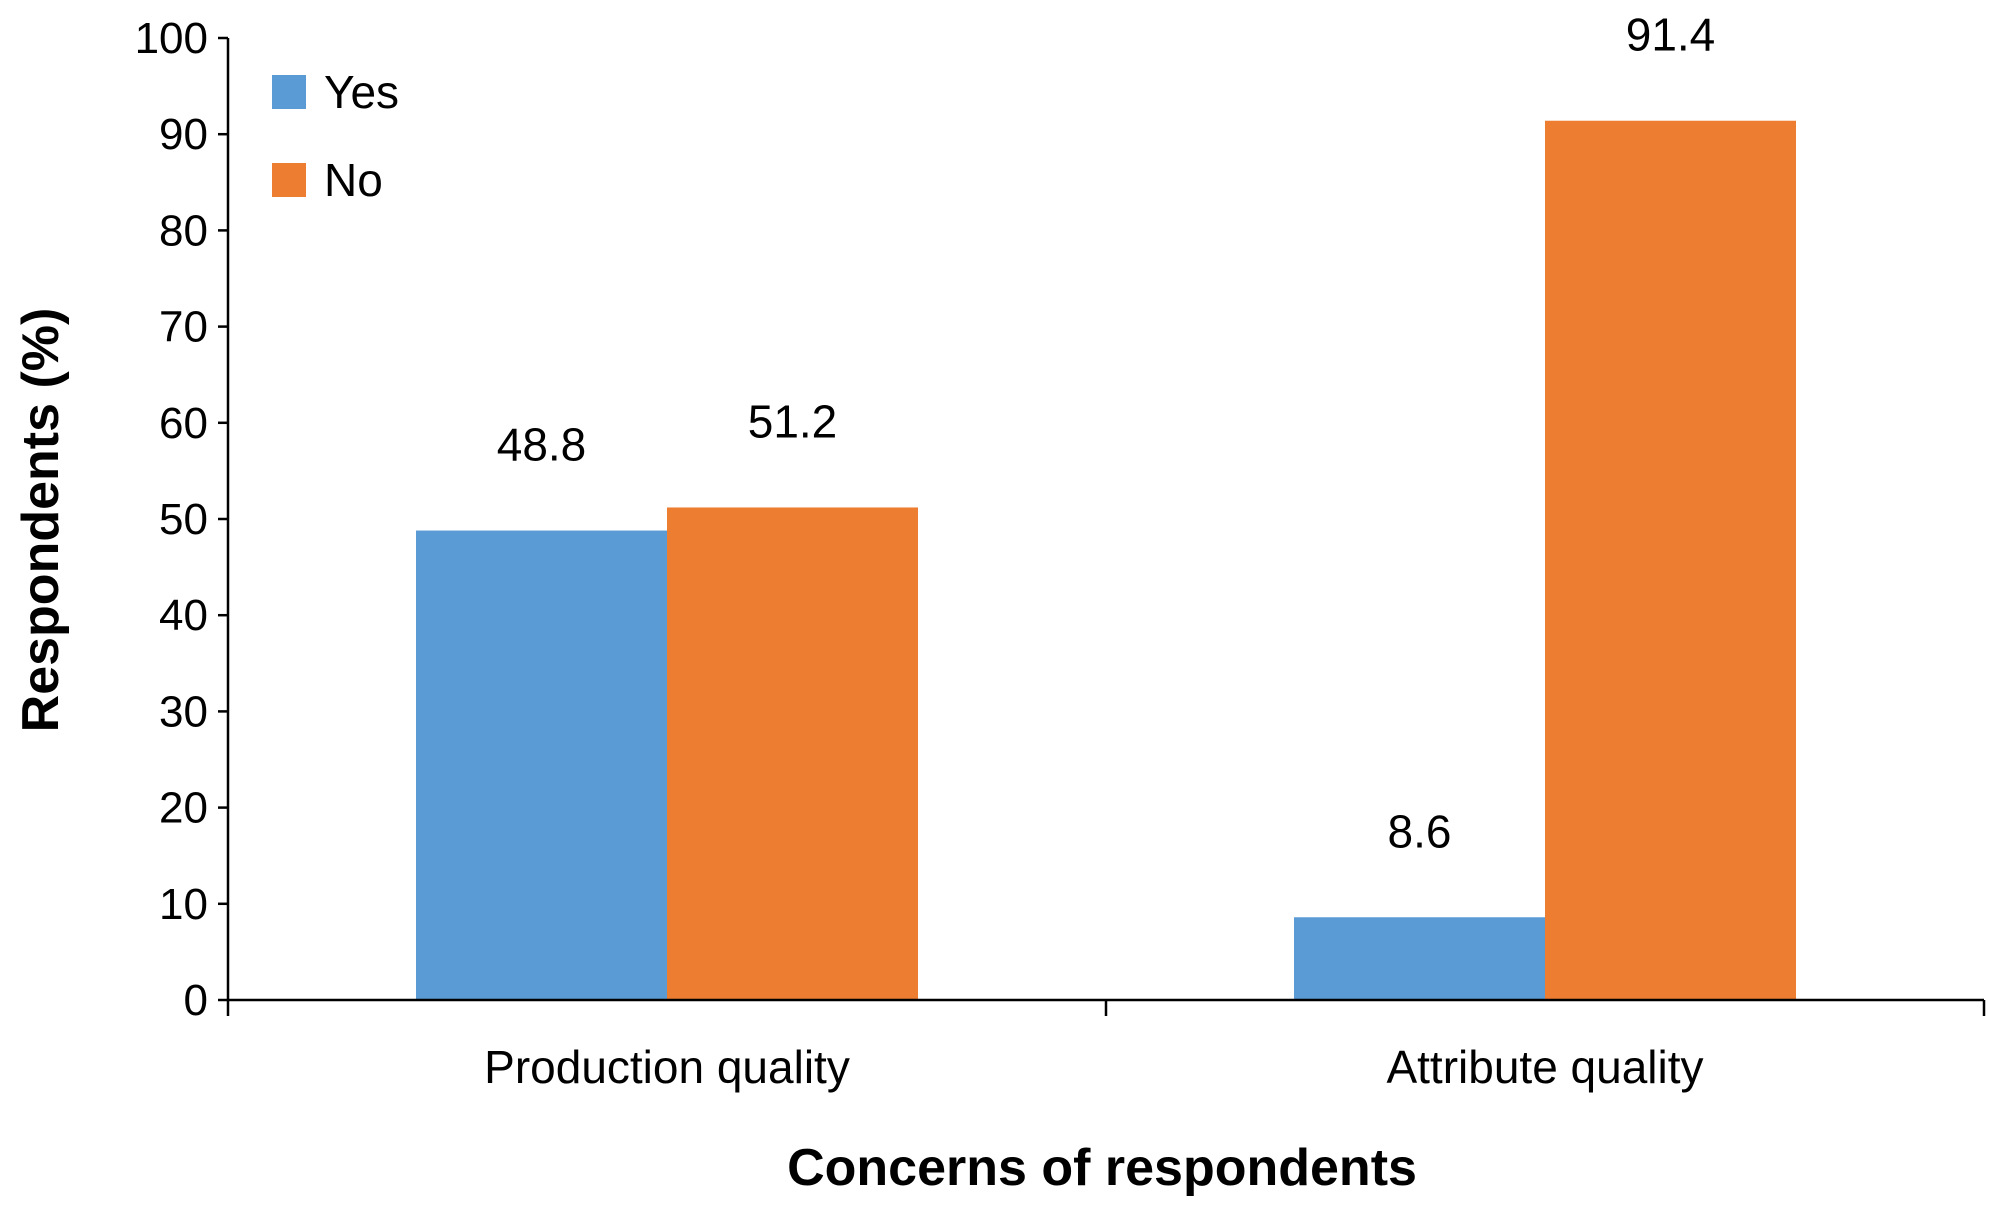 The image size is (1992, 1213). Describe the element at coordinates (183, 904) in the screenshot. I see `y-tick-label: 10` at that location.